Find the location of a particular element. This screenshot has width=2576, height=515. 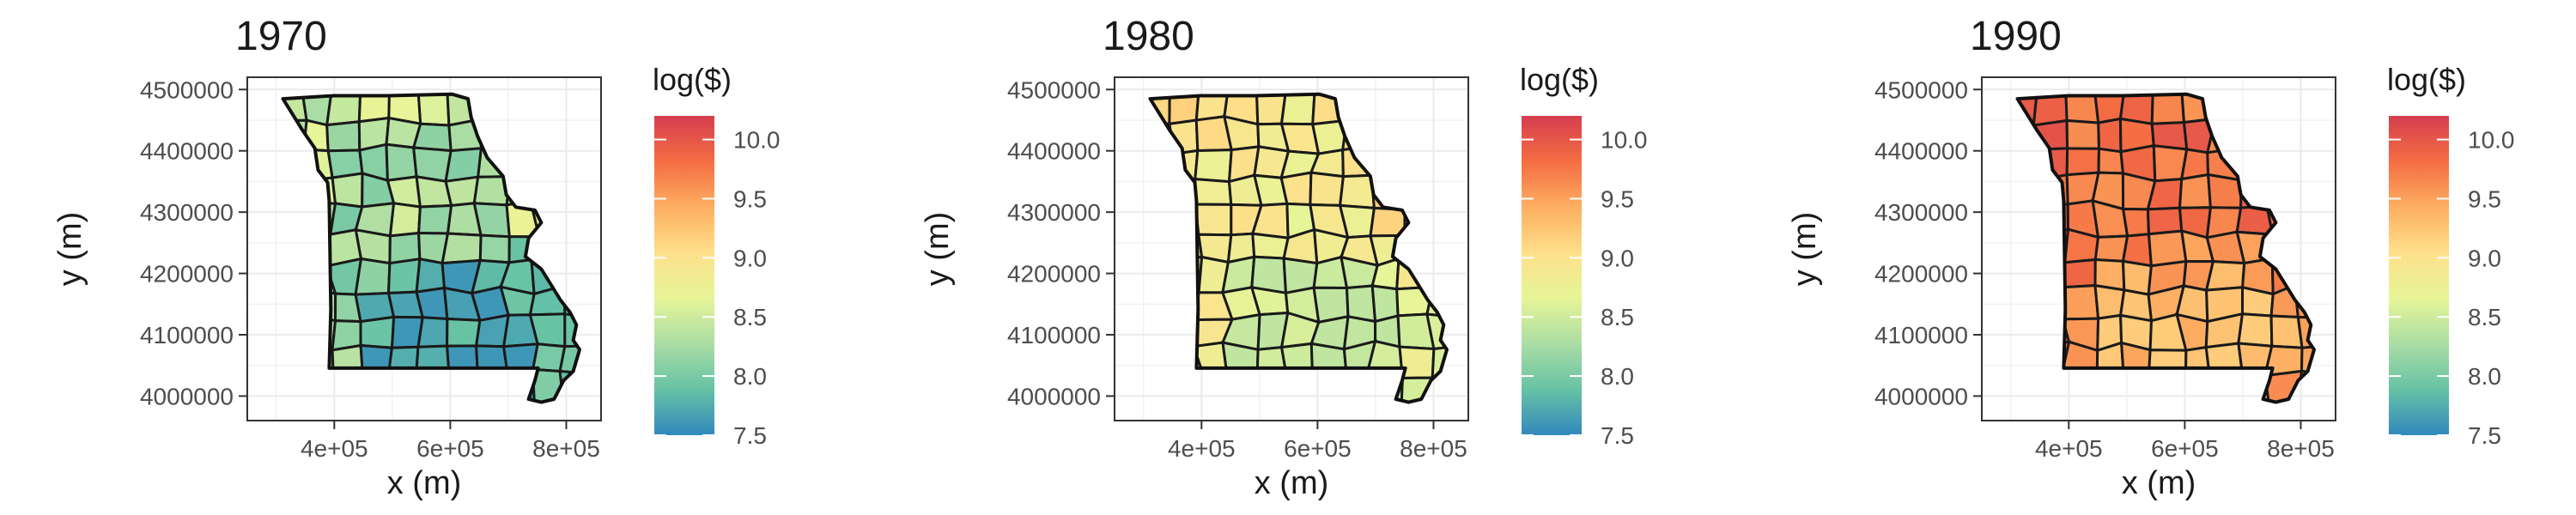

legend-tick-label: 10.0 is located at coordinates (2492, 140).